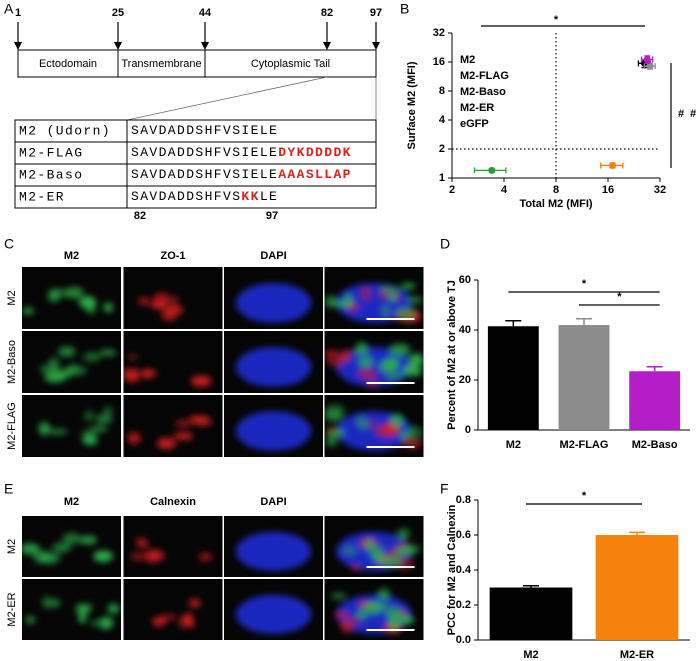 Image resolution: width=700 pixels, height=661 pixels. Describe the element at coordinates (140, 216) in the screenshot. I see `residue-position: 82` at that location.